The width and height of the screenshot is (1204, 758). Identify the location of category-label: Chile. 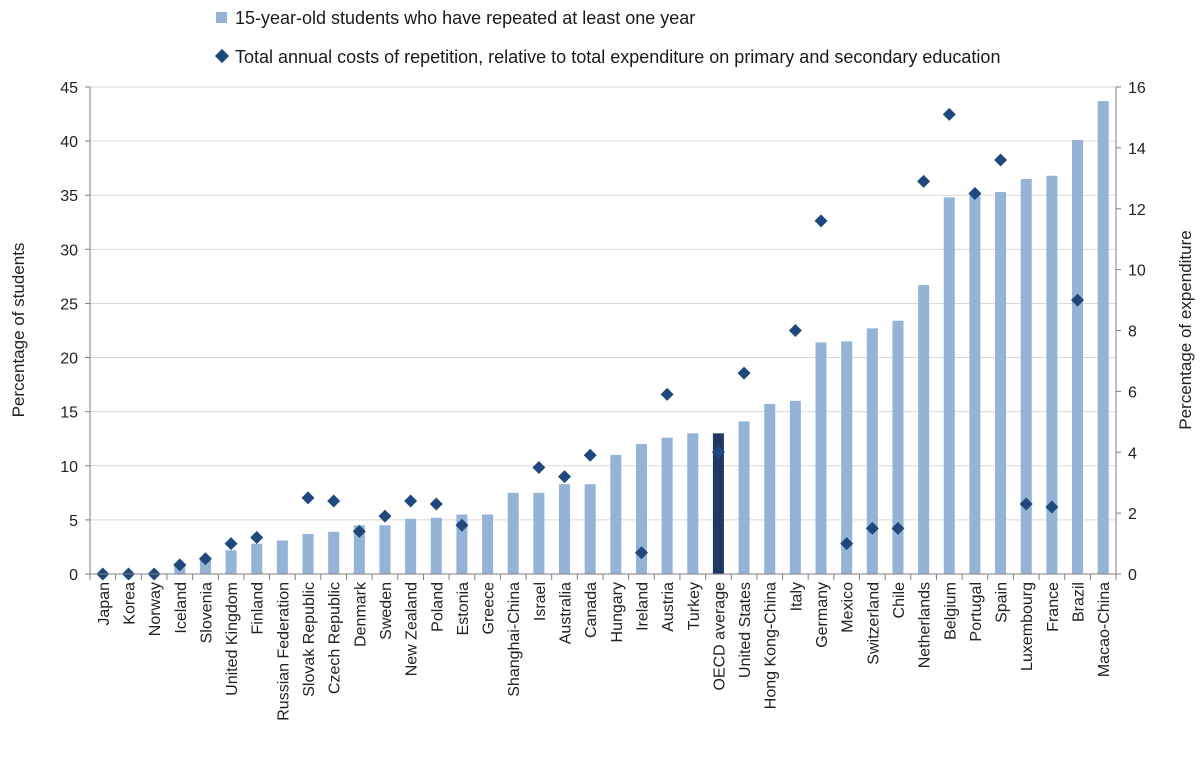
(899, 600).